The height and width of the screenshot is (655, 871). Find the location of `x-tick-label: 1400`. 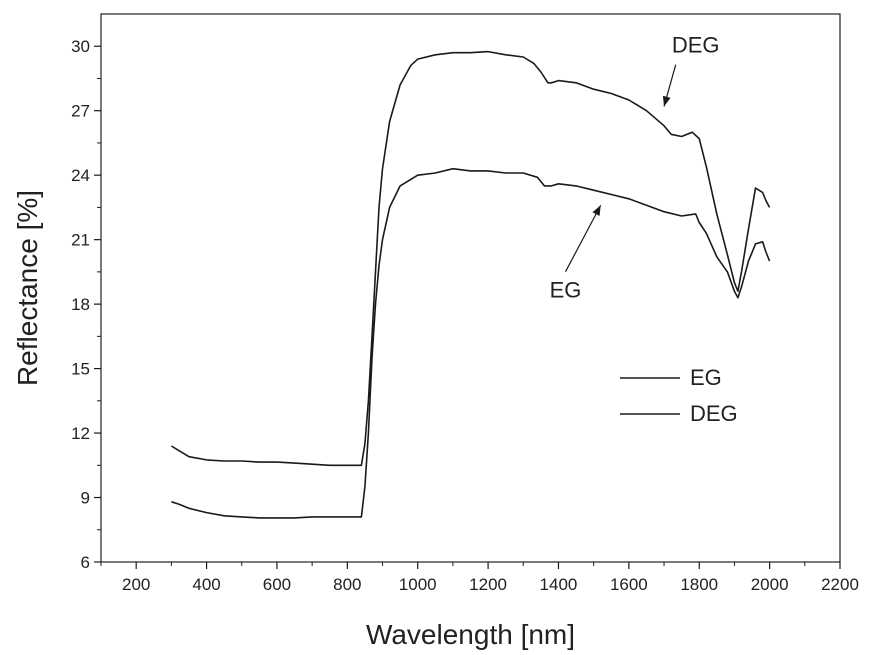

x-tick-label: 1400 is located at coordinates (559, 584).